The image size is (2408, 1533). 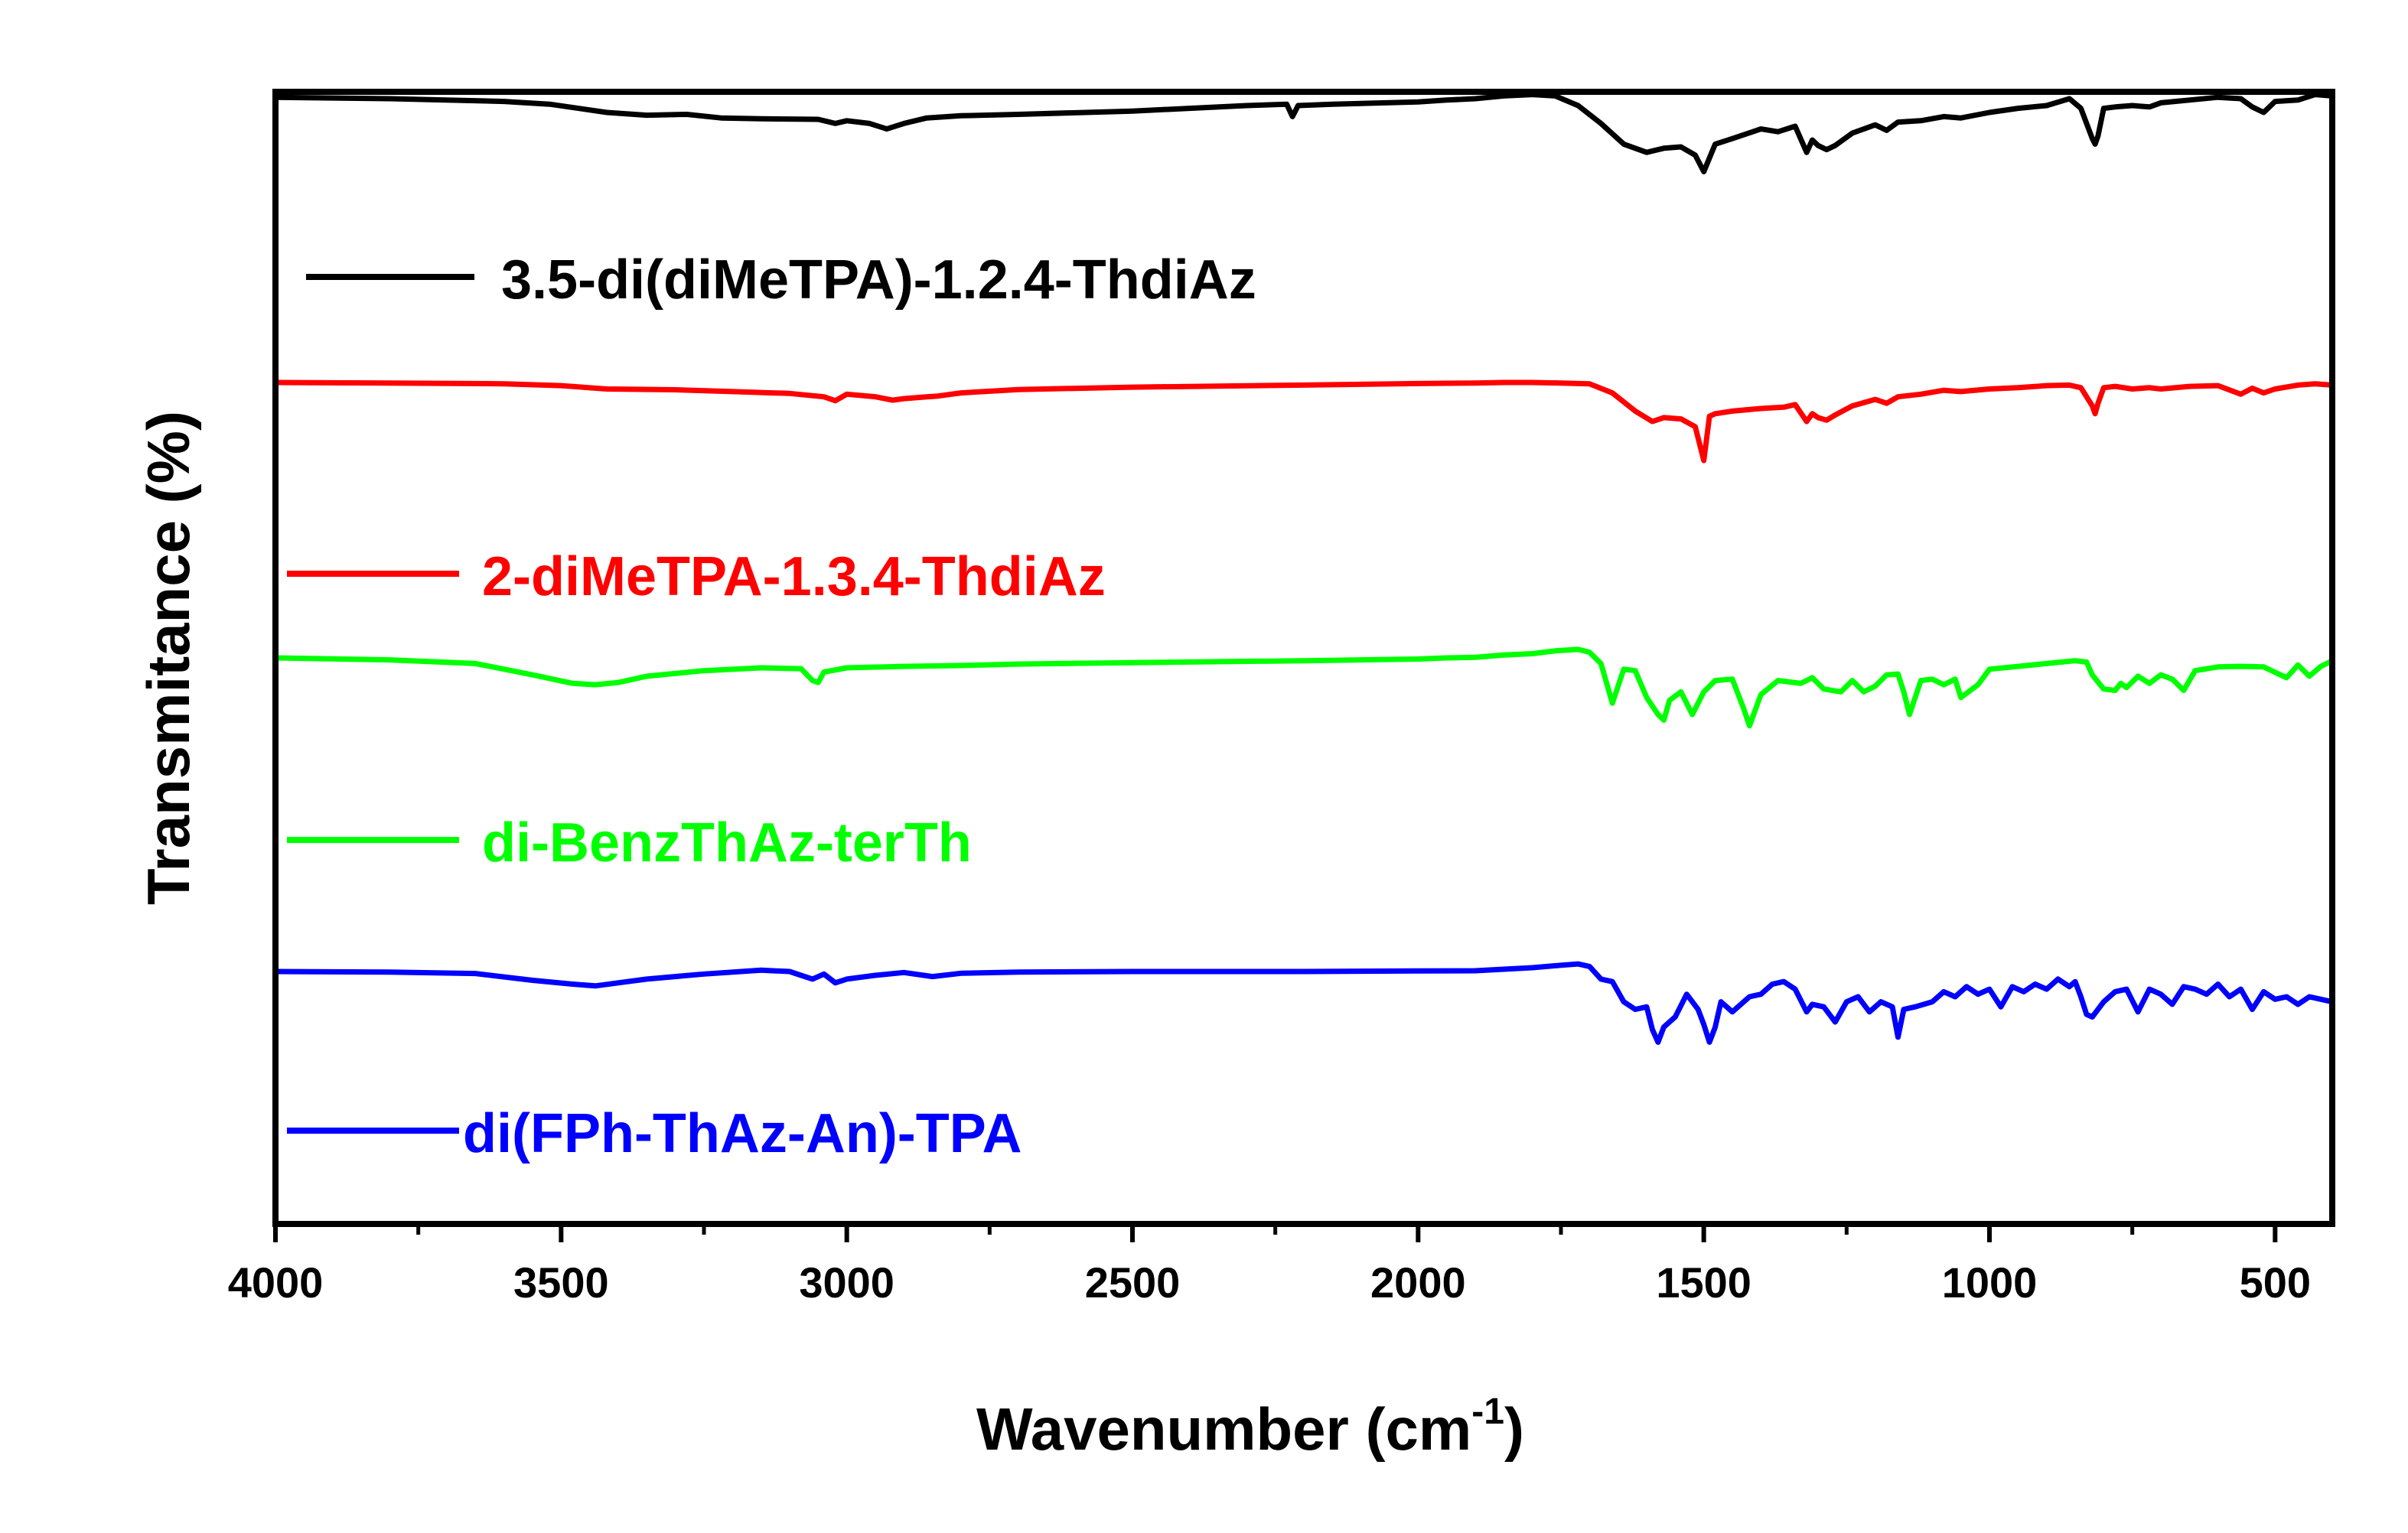 I want to click on x-tick-label: 1000, so click(x=1990, y=1282).